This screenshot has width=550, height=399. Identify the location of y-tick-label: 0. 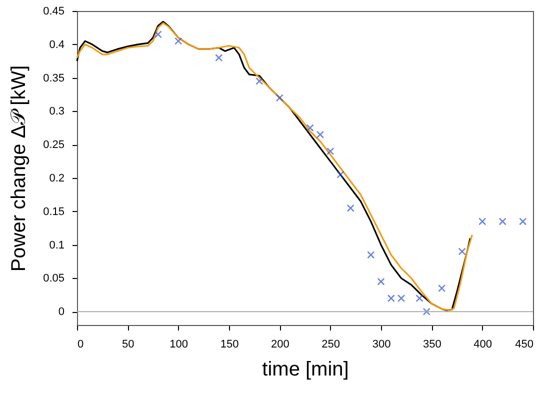
(61, 312).